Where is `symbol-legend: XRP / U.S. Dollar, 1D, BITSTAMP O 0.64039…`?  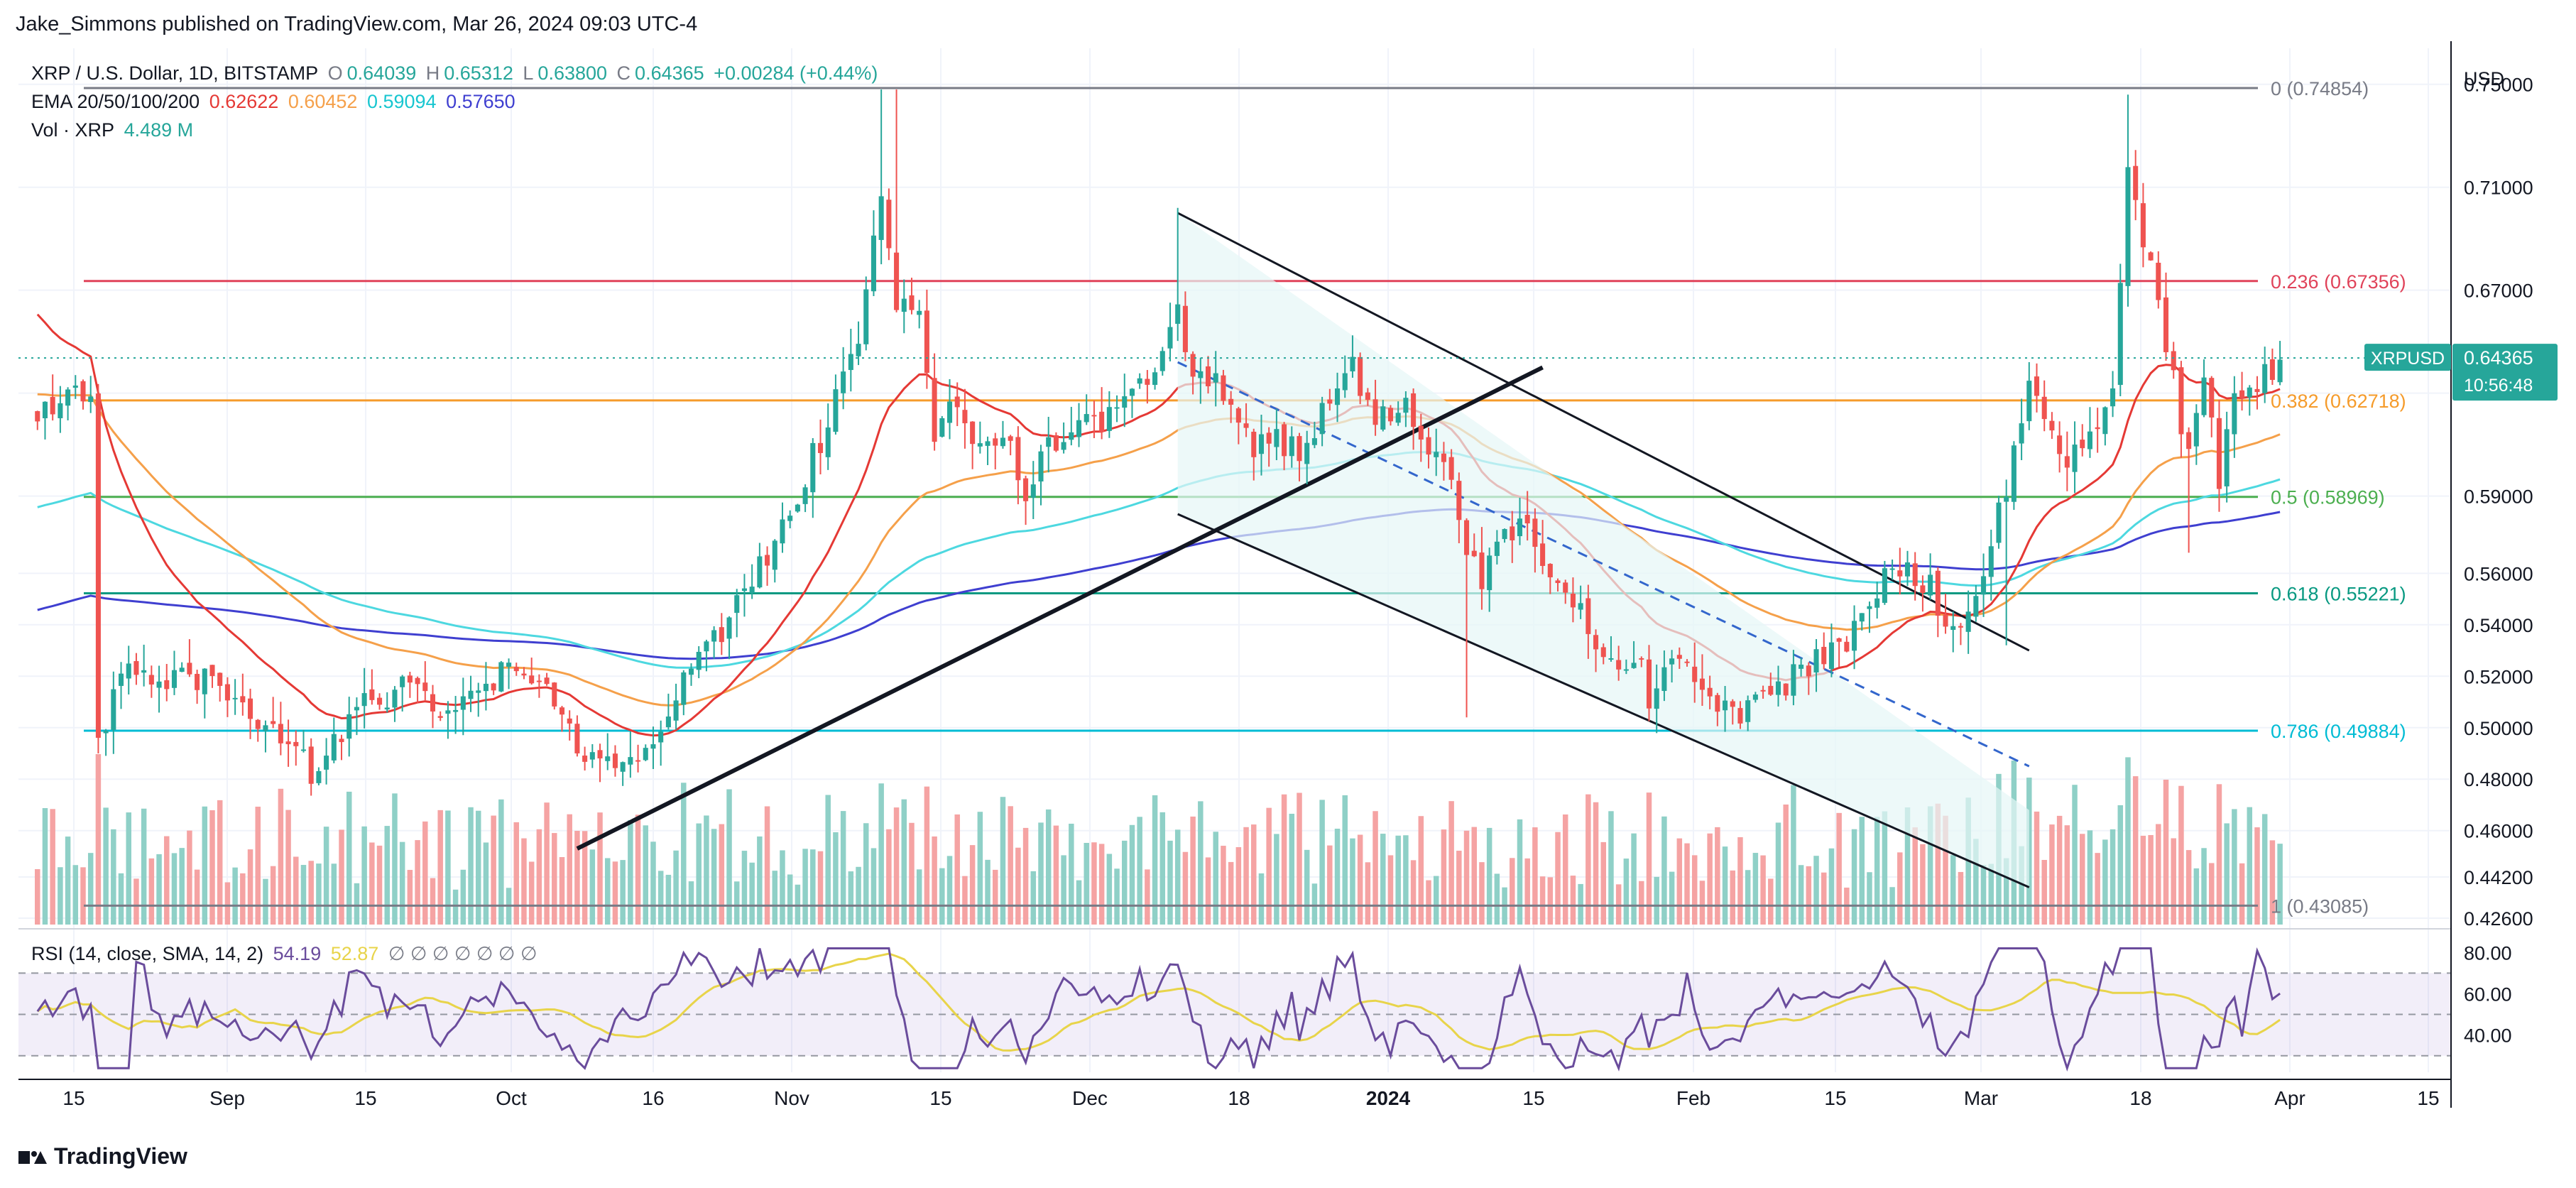
symbol-legend: XRP / U.S. Dollar, 1D, BITSTAMP O 0.64039… is located at coordinates (456, 73).